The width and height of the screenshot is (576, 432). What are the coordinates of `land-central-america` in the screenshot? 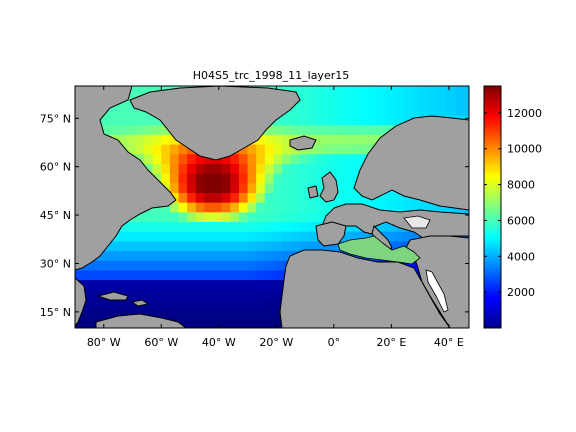 It's located at (81, 302).